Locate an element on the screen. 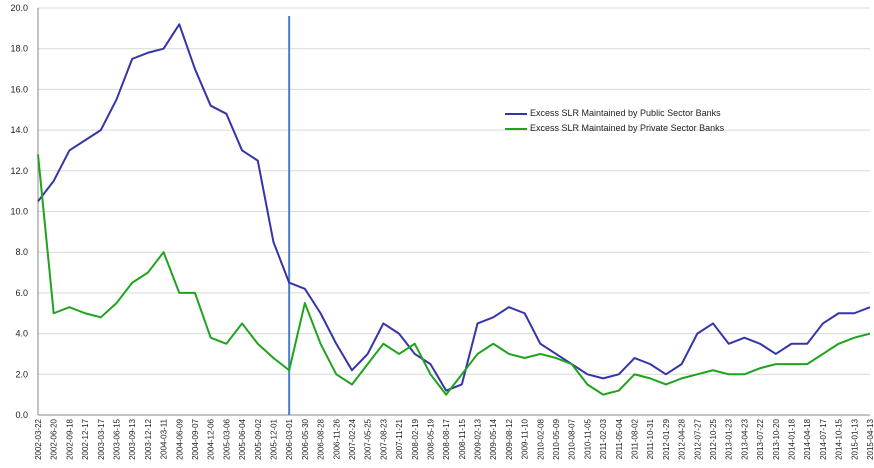  x-tick-label: 2005-06-04 is located at coordinates (242, 438).